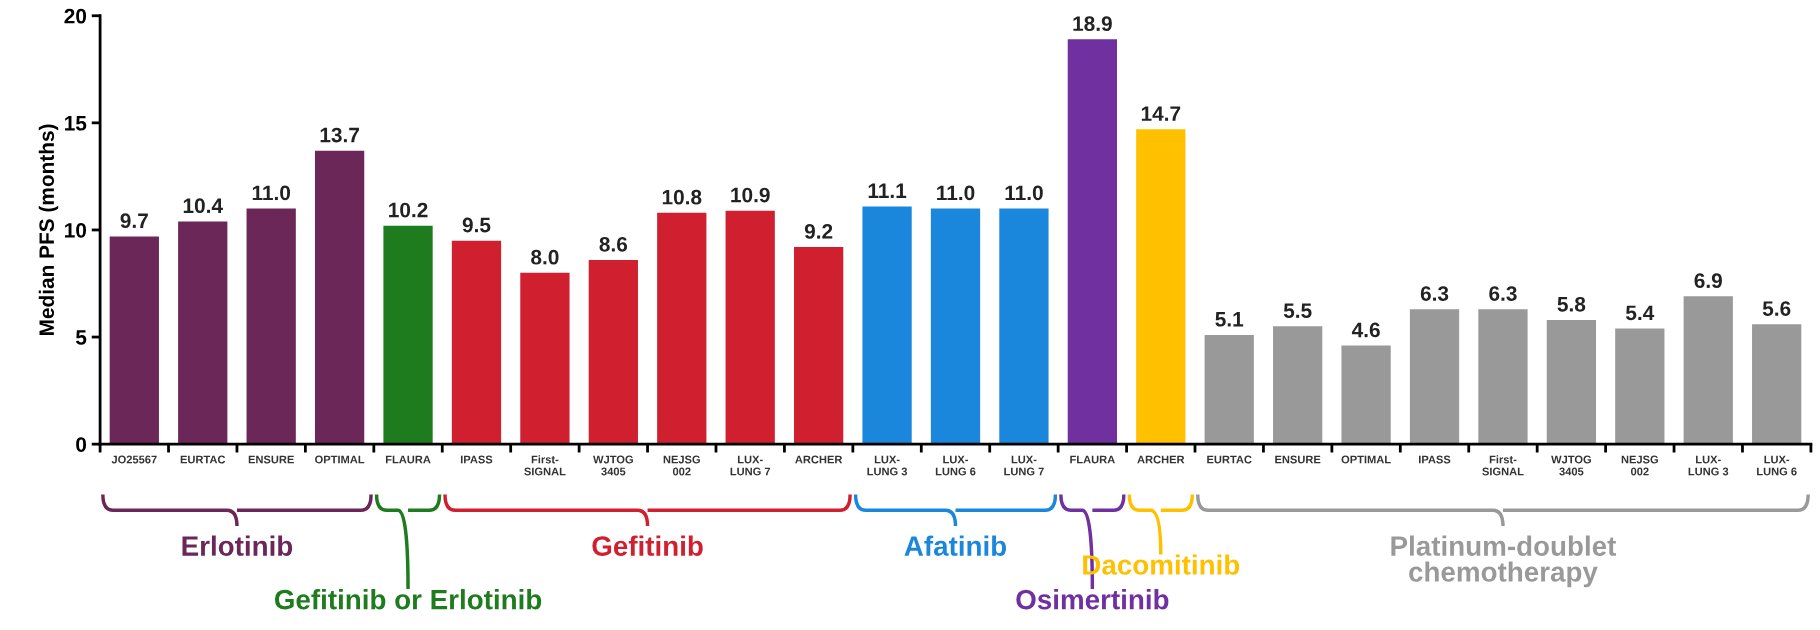 This screenshot has width=1820, height=630. What do you see at coordinates (1297, 311) in the screenshot?
I see `data-label: 5.5` at bounding box center [1297, 311].